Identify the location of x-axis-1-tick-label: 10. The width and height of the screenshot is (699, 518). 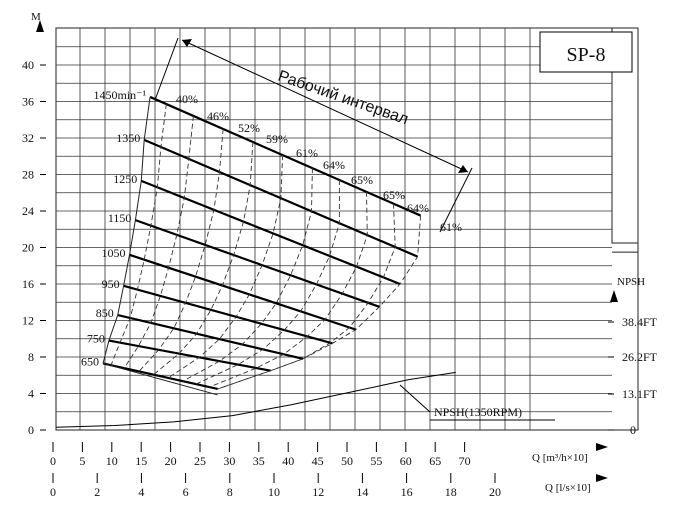
(112, 461).